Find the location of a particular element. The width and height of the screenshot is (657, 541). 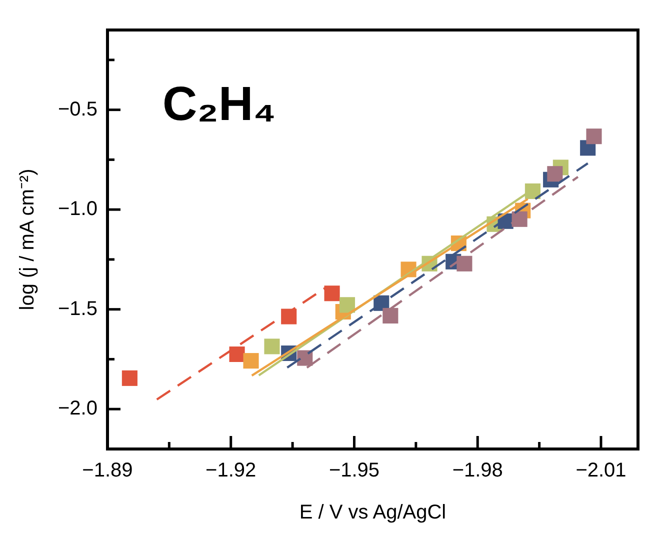

text: C₂H₄ is located at coordinates (219, 104).